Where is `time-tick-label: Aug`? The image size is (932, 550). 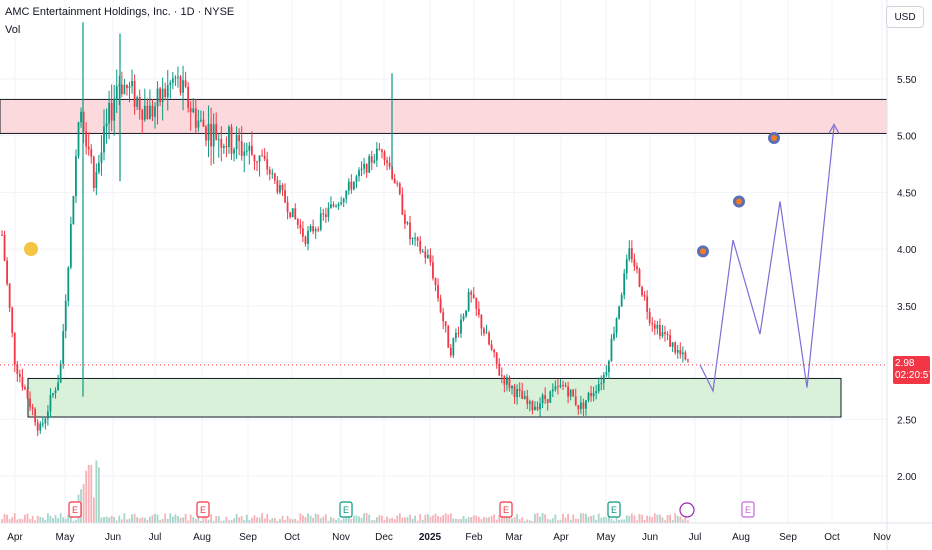
time-tick-label: Aug is located at coordinates (202, 537).